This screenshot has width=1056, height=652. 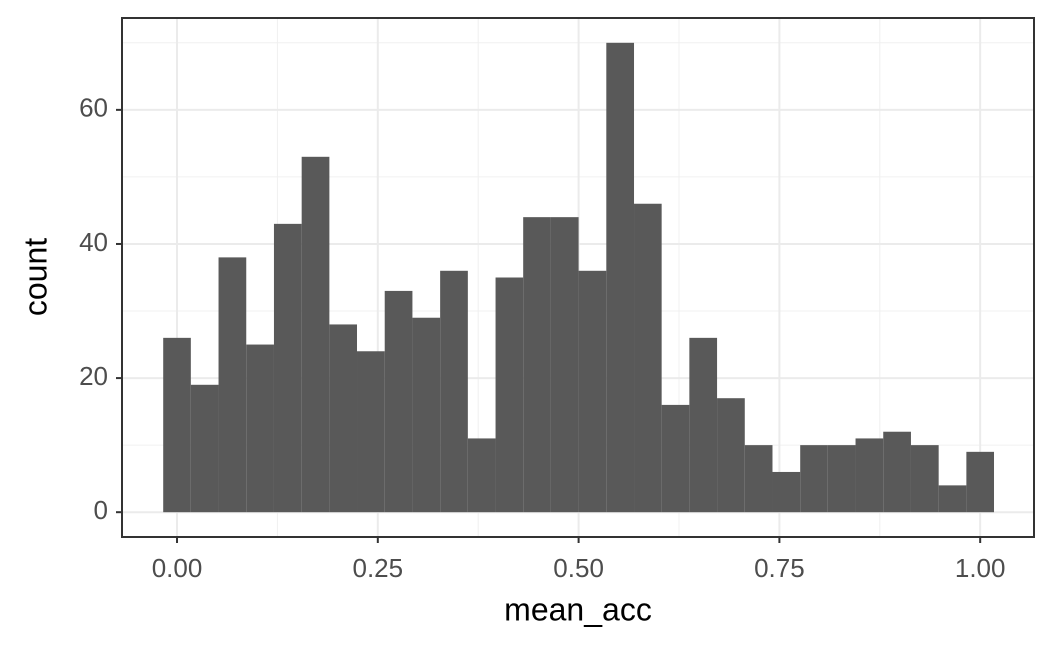 What do you see at coordinates (93, 242) in the screenshot?
I see `y-tick-label: 40` at bounding box center [93, 242].